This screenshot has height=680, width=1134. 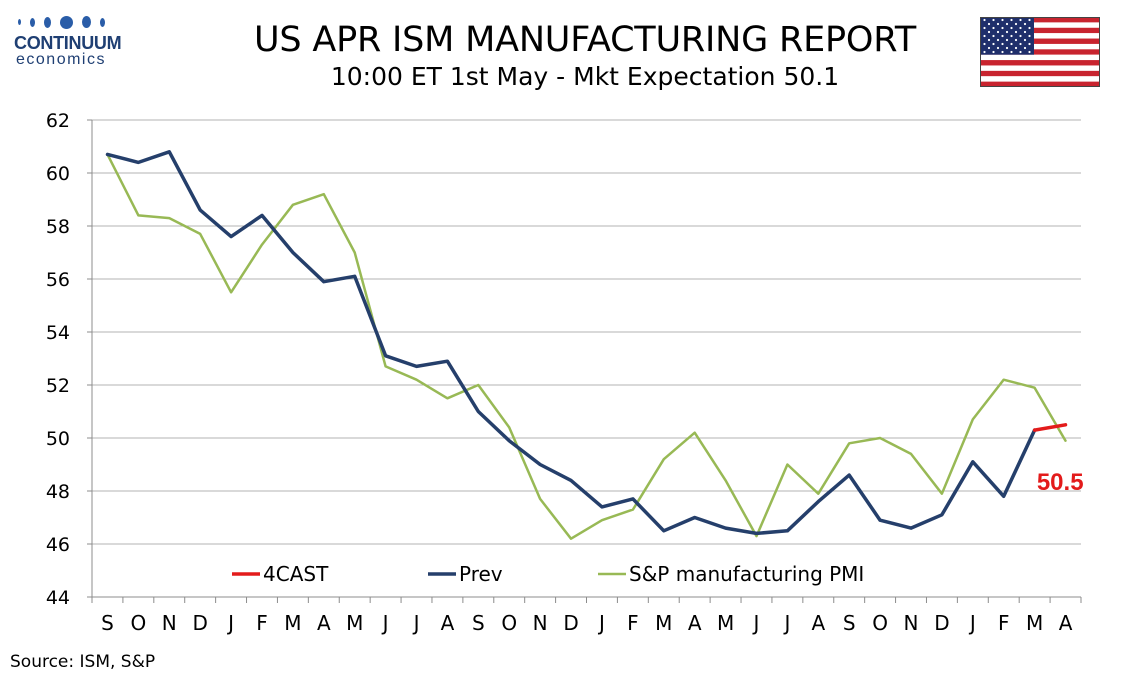 What do you see at coordinates (76, 22) in the screenshot?
I see `logo-dots` at bounding box center [76, 22].